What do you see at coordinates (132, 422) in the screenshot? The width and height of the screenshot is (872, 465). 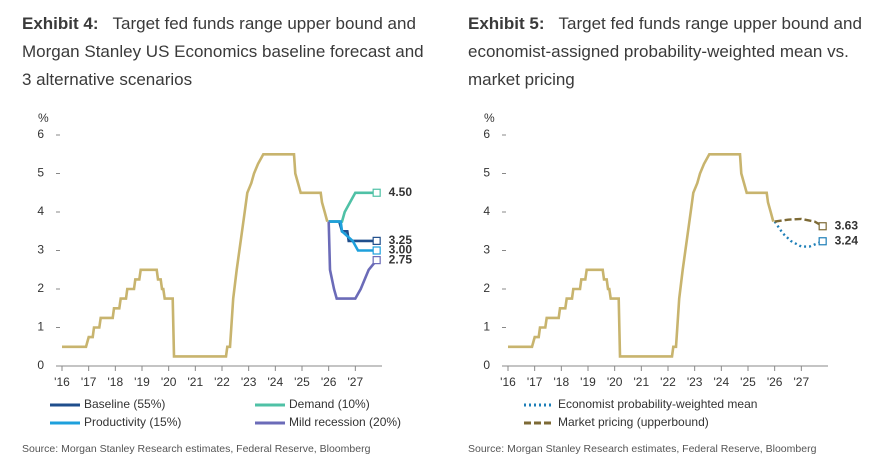 I see `legend-label: Productivity (15%)` at bounding box center [132, 422].